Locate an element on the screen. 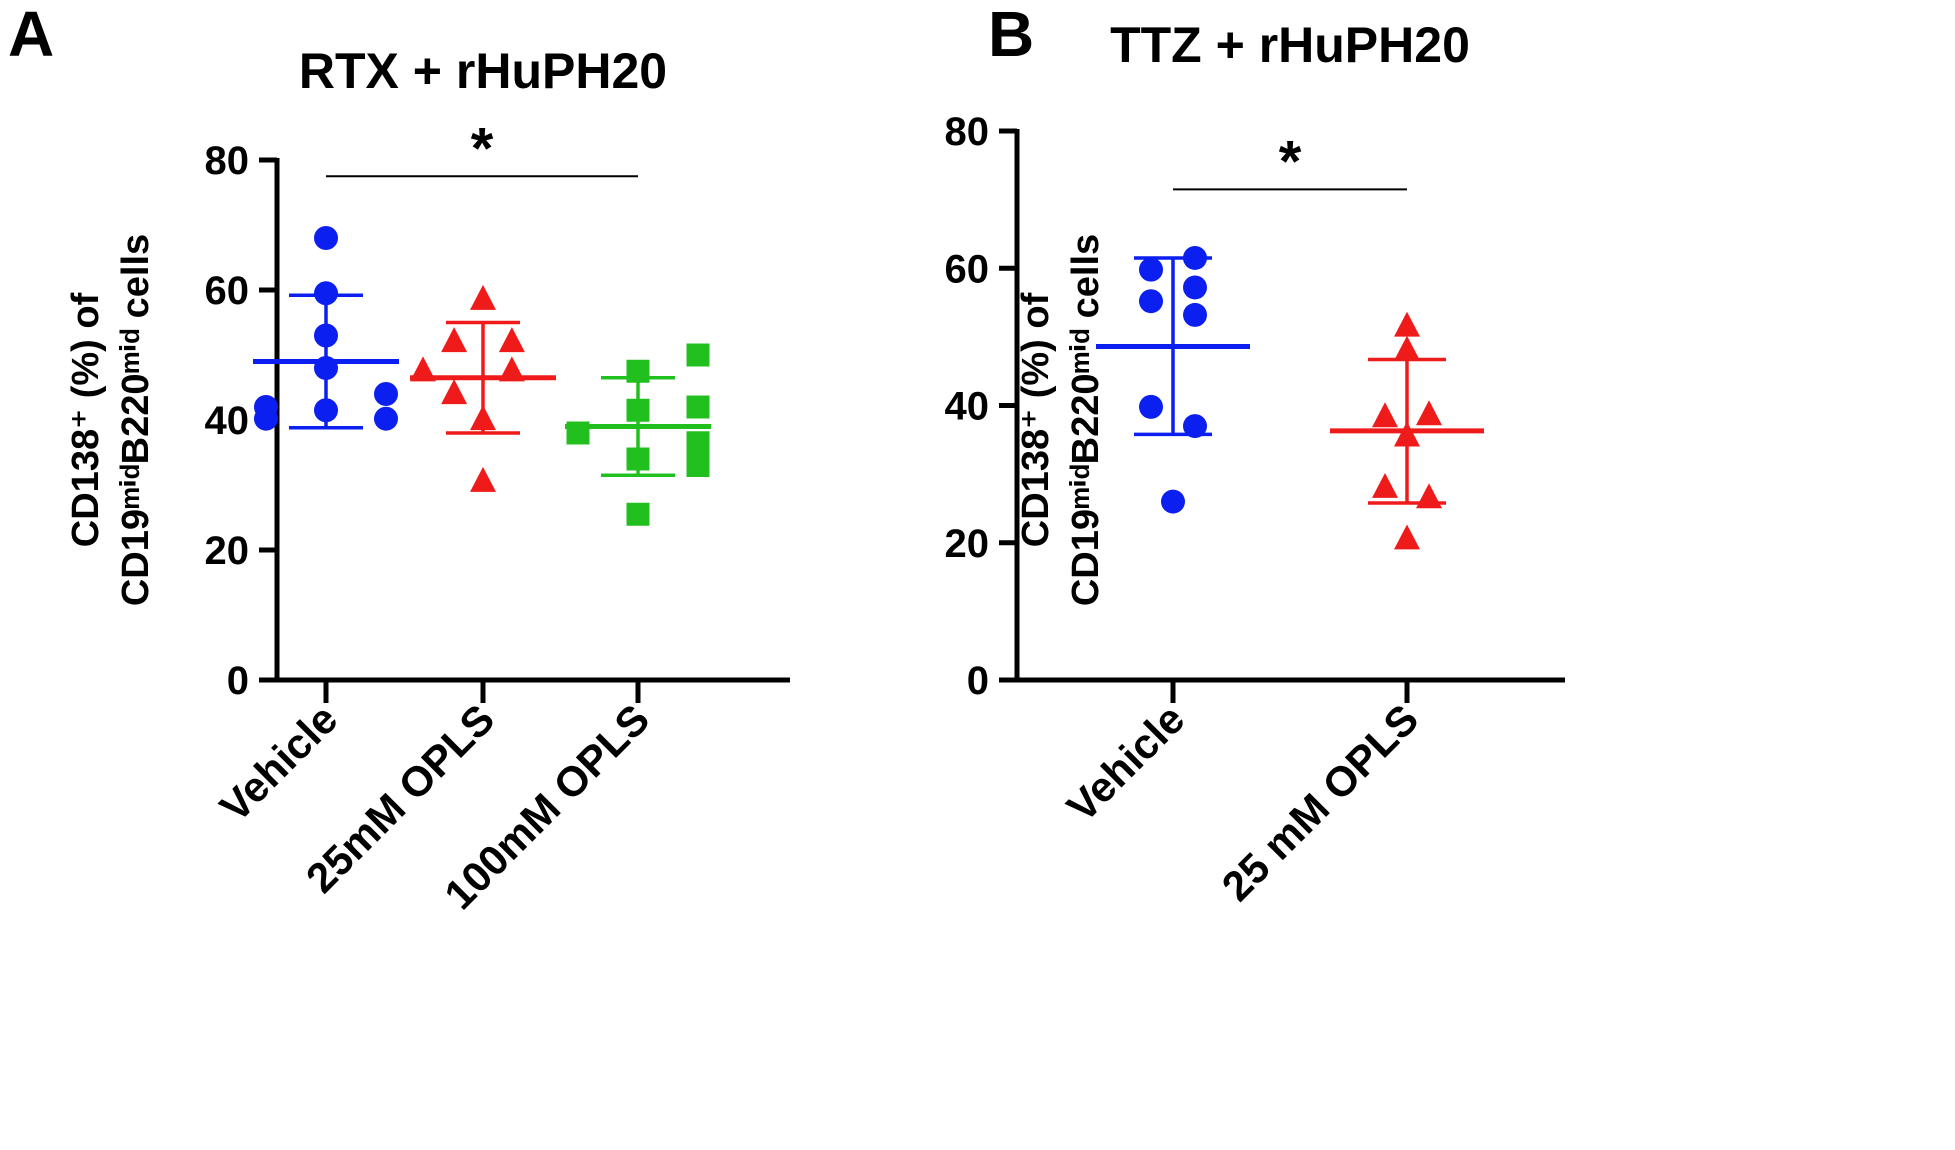 The image size is (1955, 1150). series-a-25mm-opls is located at coordinates (483, 388).